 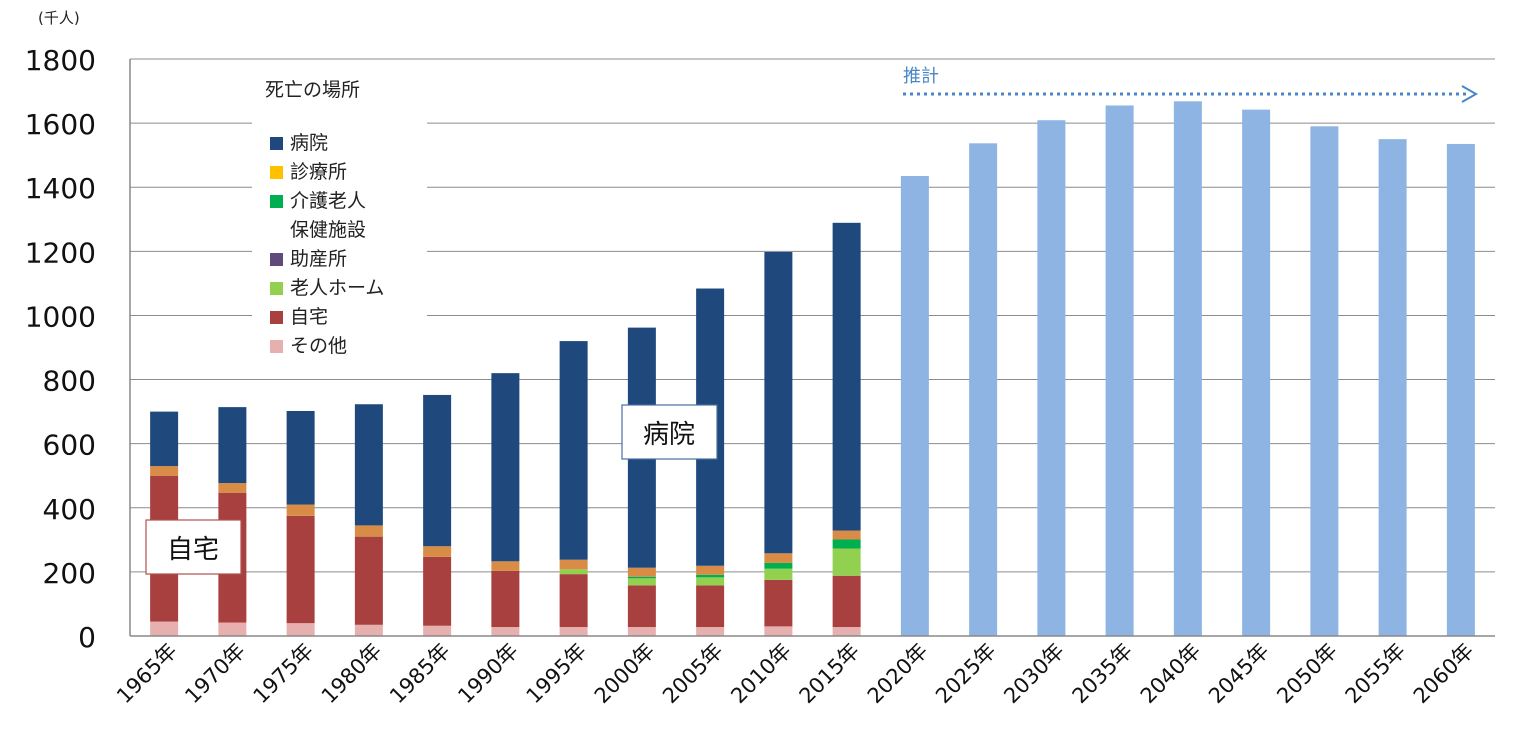 I want to click on legend-title: 死亡の場所, so click(x=312, y=90).